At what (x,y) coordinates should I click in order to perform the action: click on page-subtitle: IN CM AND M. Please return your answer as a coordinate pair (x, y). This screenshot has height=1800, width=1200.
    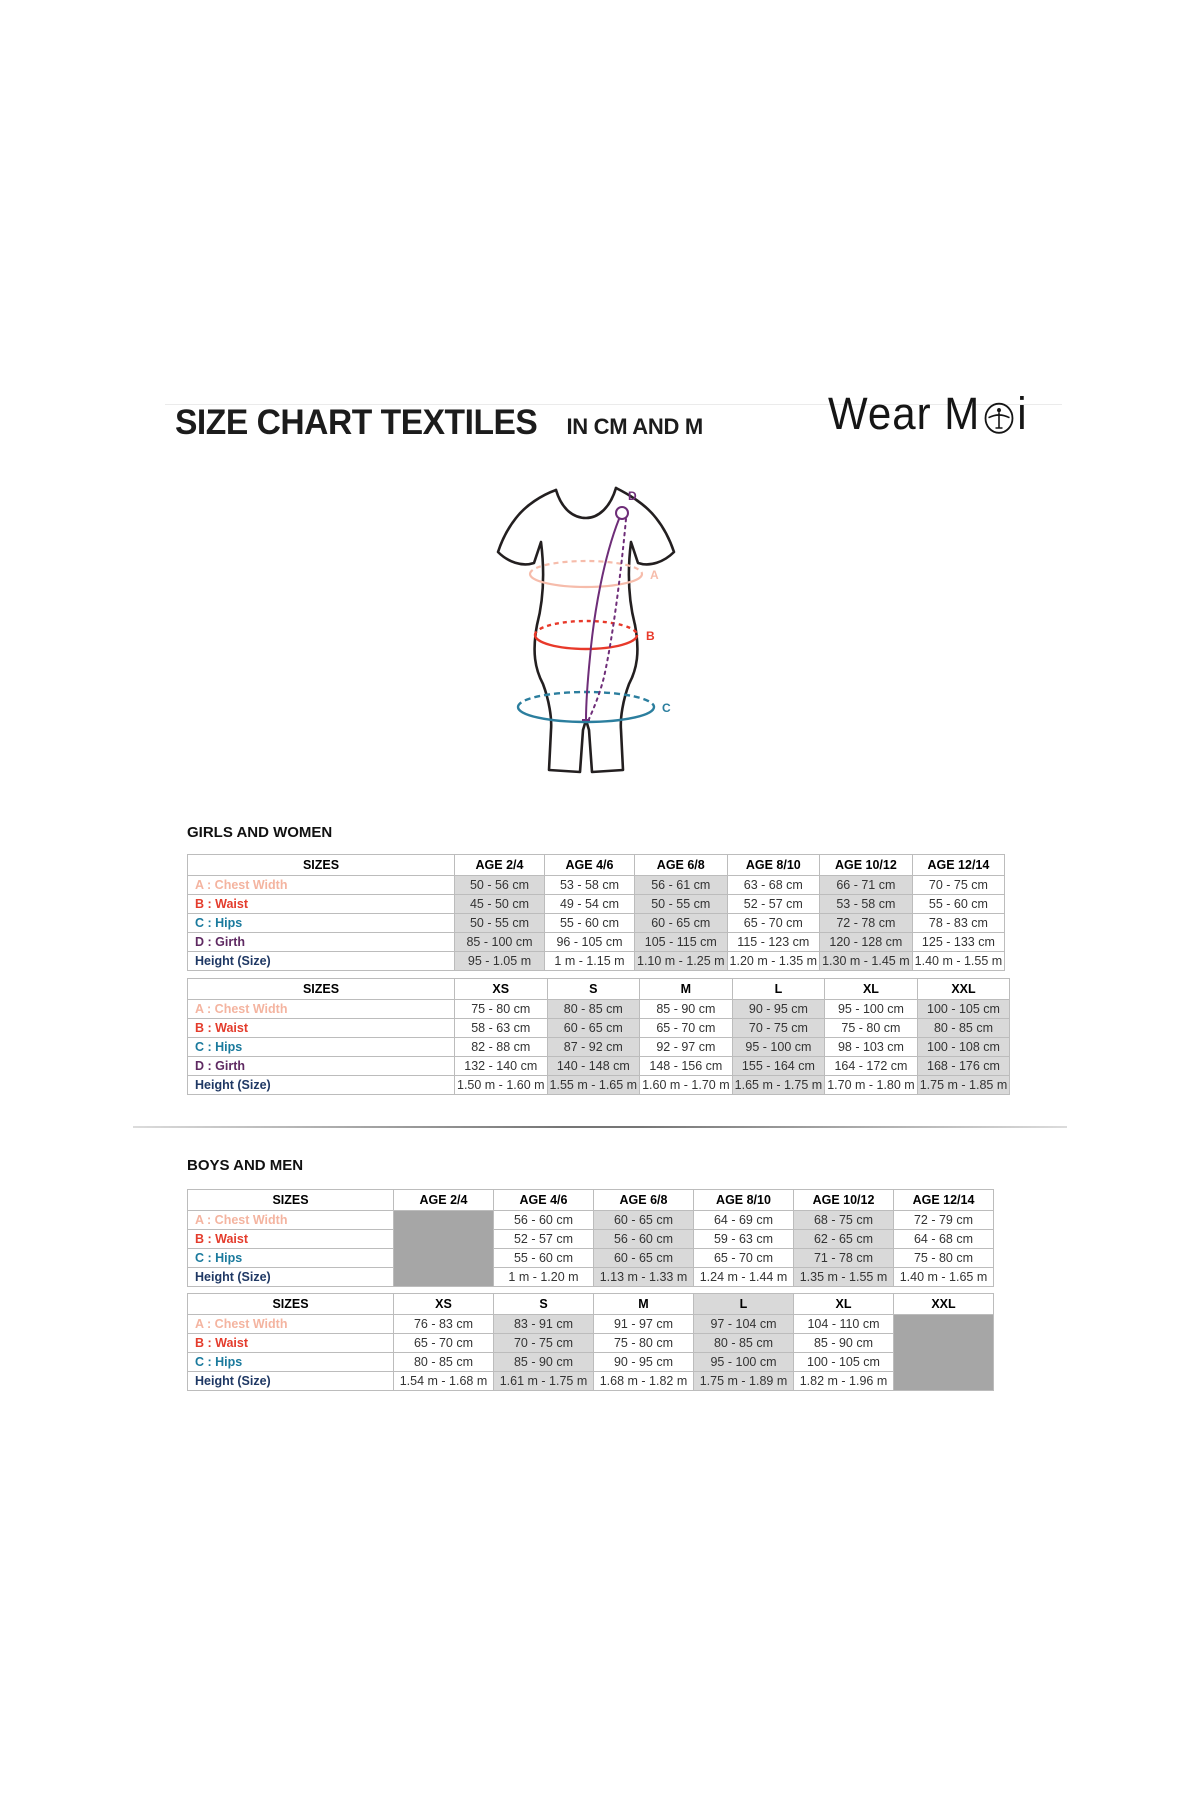
    Looking at the image, I should click on (634, 426).